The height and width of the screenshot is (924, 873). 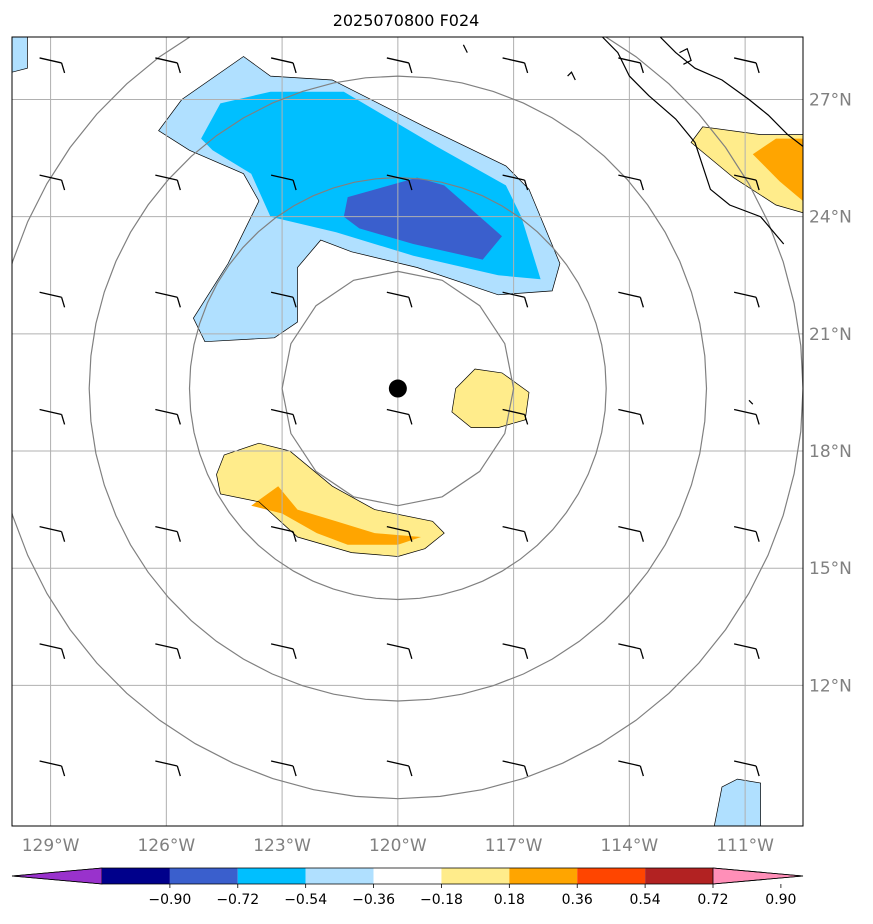 I want to click on colorbar-tick-label: −0.36, so click(x=373, y=900).